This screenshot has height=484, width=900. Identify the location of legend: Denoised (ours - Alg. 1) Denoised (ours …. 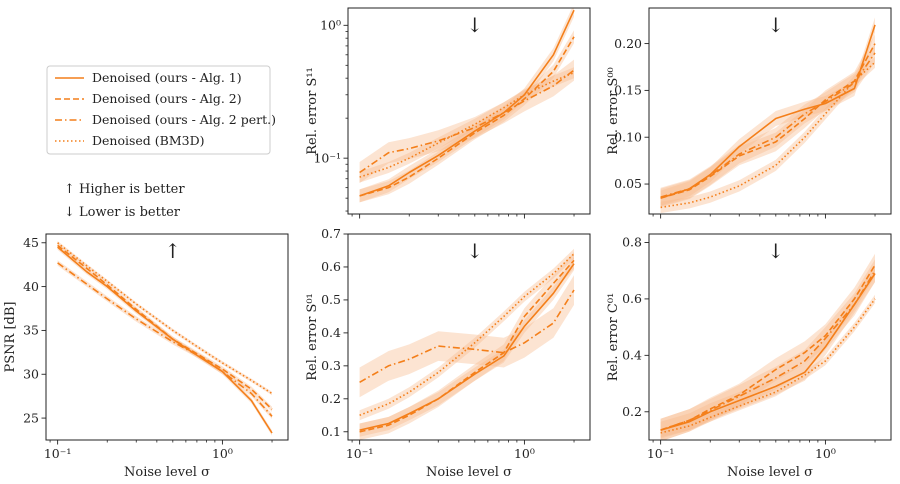
(161, 110).